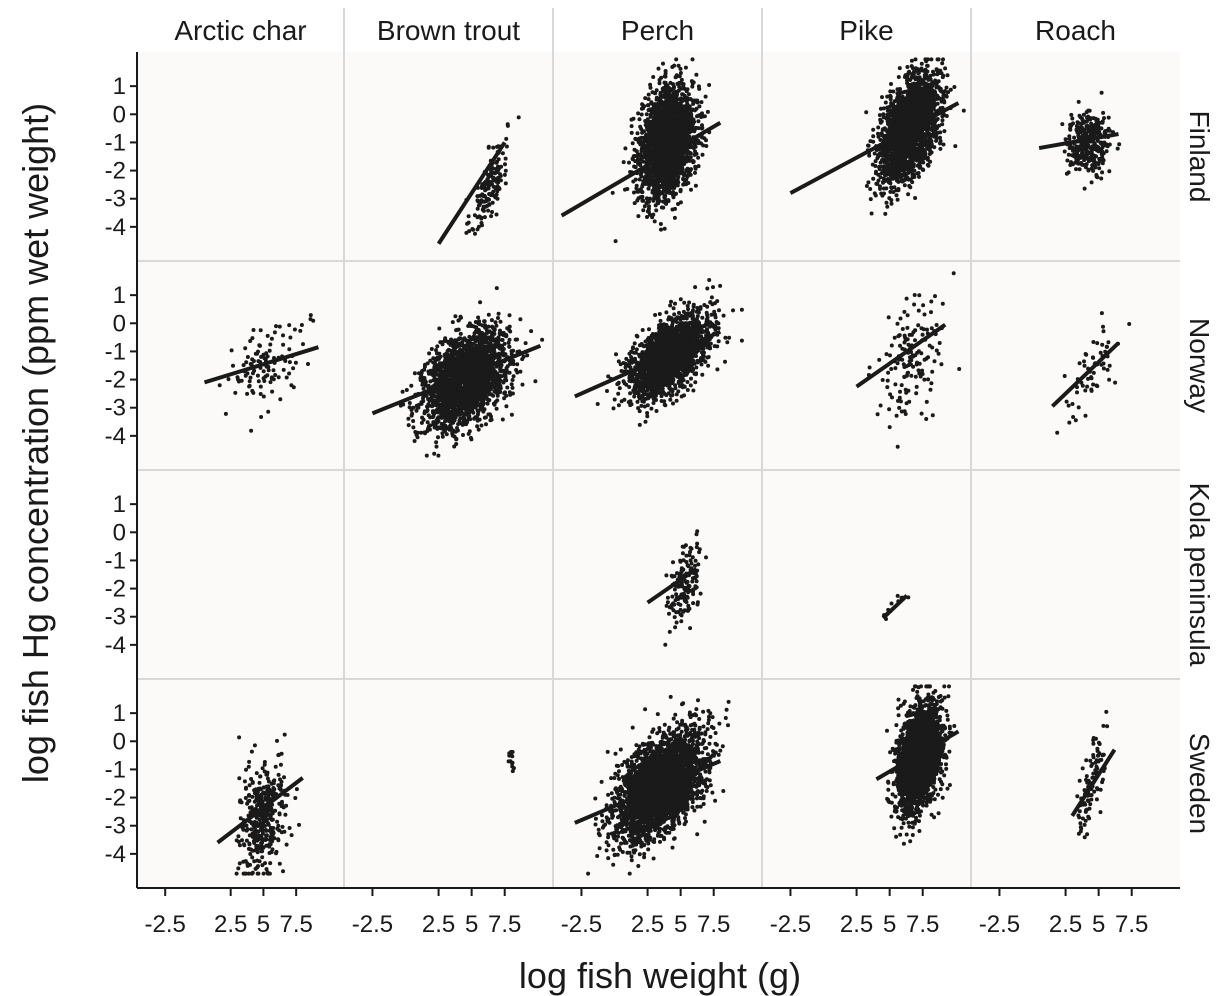 Image resolution: width=1220 pixels, height=996 pixels. What do you see at coordinates (1075, 365) in the screenshot?
I see `panel-background` at bounding box center [1075, 365].